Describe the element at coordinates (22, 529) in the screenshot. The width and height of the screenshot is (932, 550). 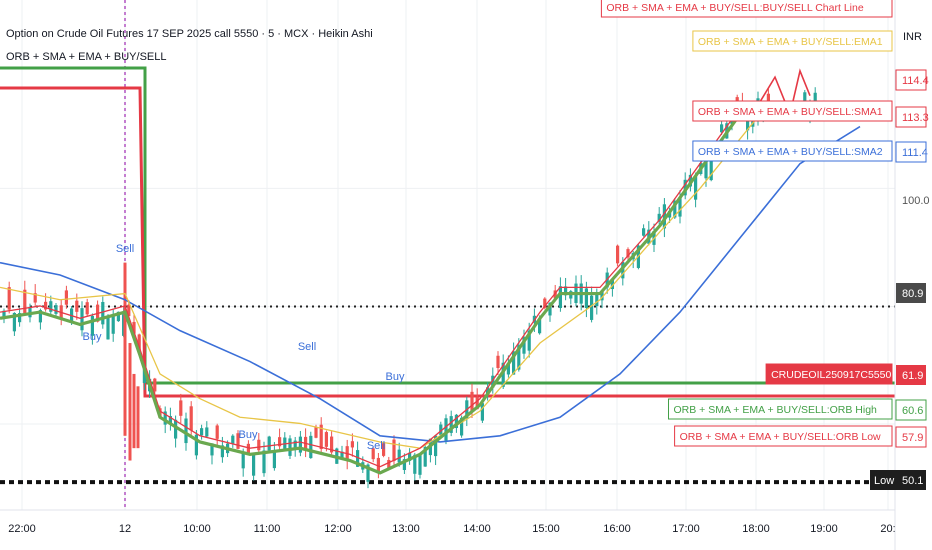
I see `time-tick-label: 22:00` at that location.